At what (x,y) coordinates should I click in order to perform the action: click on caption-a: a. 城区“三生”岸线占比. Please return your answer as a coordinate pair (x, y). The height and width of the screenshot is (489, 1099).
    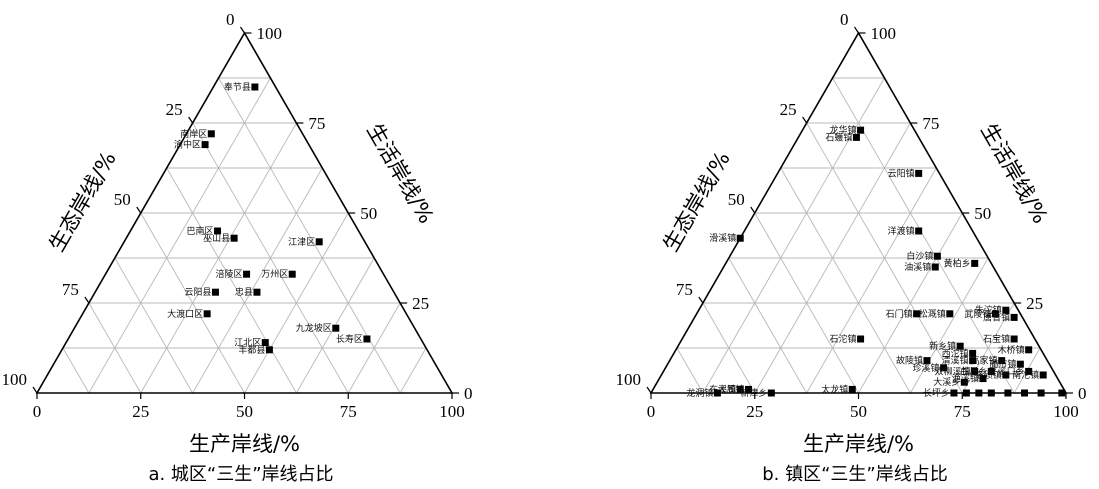
    Looking at the image, I should click on (240, 474).